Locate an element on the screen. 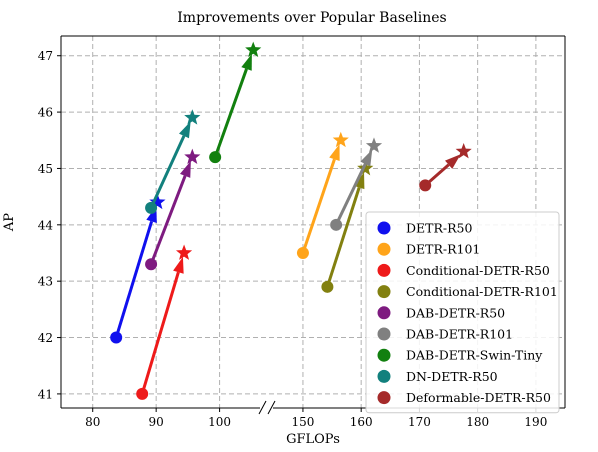 The image size is (598, 452). x-axis-label: GFLOPs is located at coordinates (313, 439).